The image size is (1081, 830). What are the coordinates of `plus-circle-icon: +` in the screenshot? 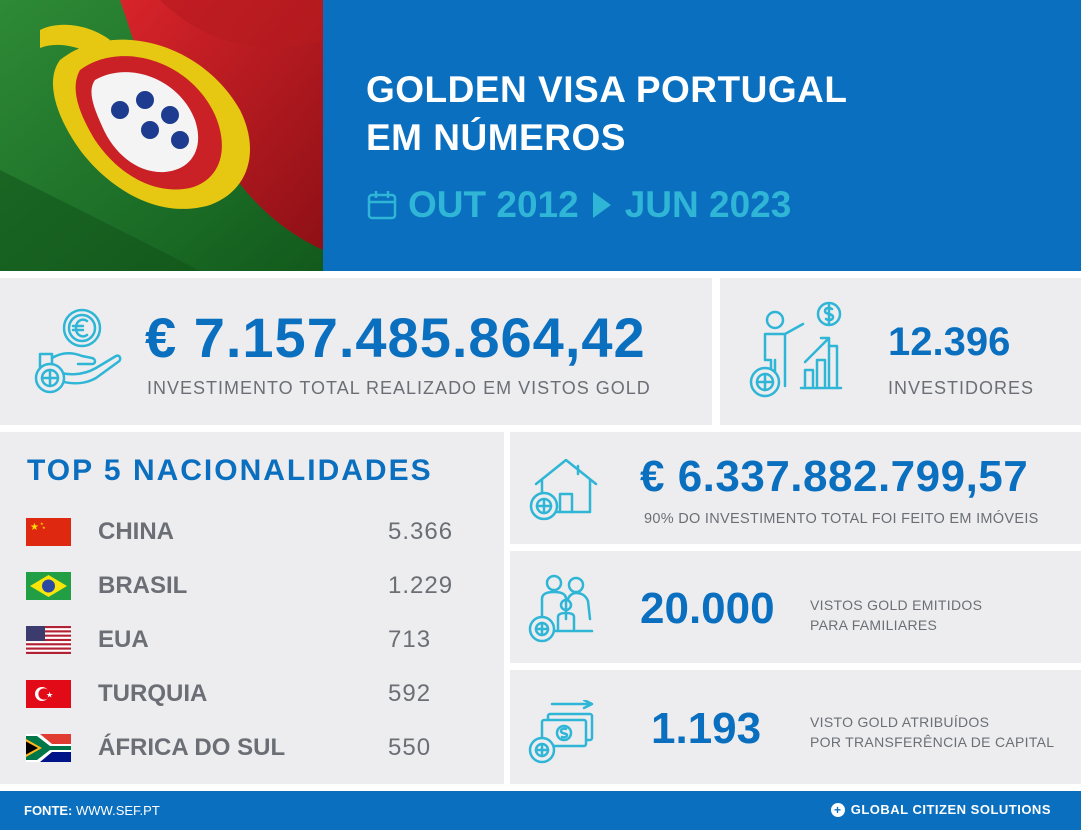 It's located at (837, 809).